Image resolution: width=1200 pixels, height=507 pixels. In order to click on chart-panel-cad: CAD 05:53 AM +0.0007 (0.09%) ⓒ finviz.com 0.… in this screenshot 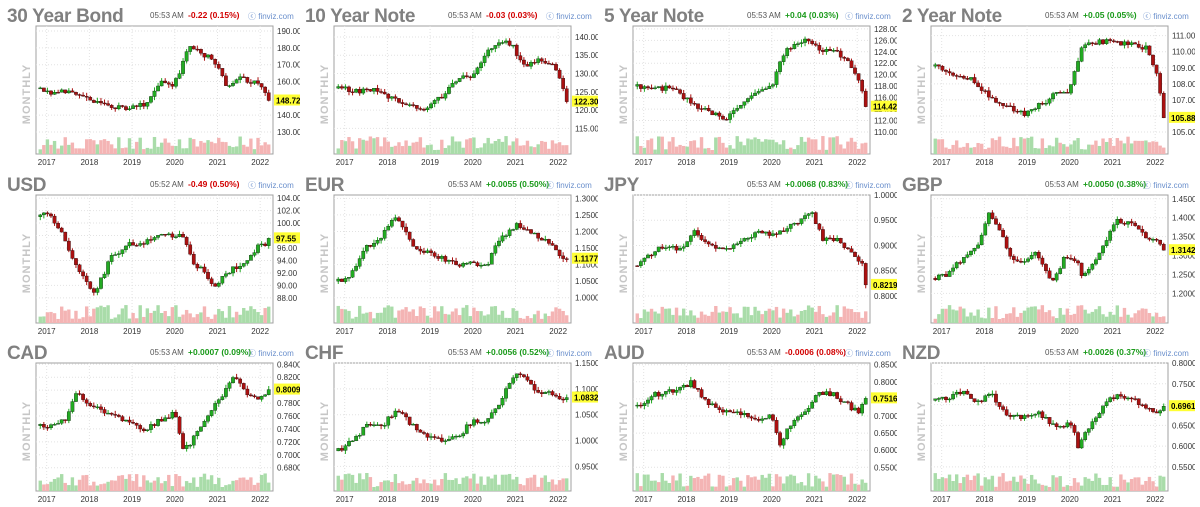, I will do `click(152, 422)`.